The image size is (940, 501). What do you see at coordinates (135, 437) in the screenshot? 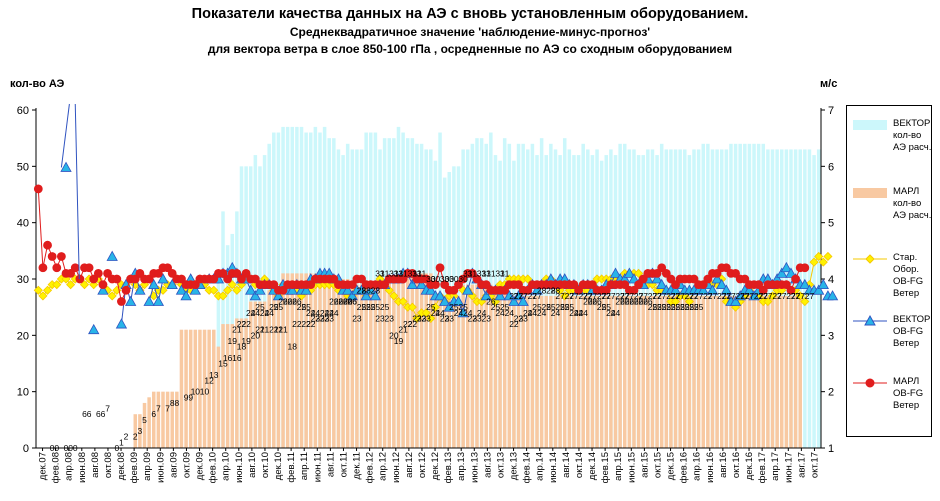
I see `marl-count-label: 2` at bounding box center [135, 437].